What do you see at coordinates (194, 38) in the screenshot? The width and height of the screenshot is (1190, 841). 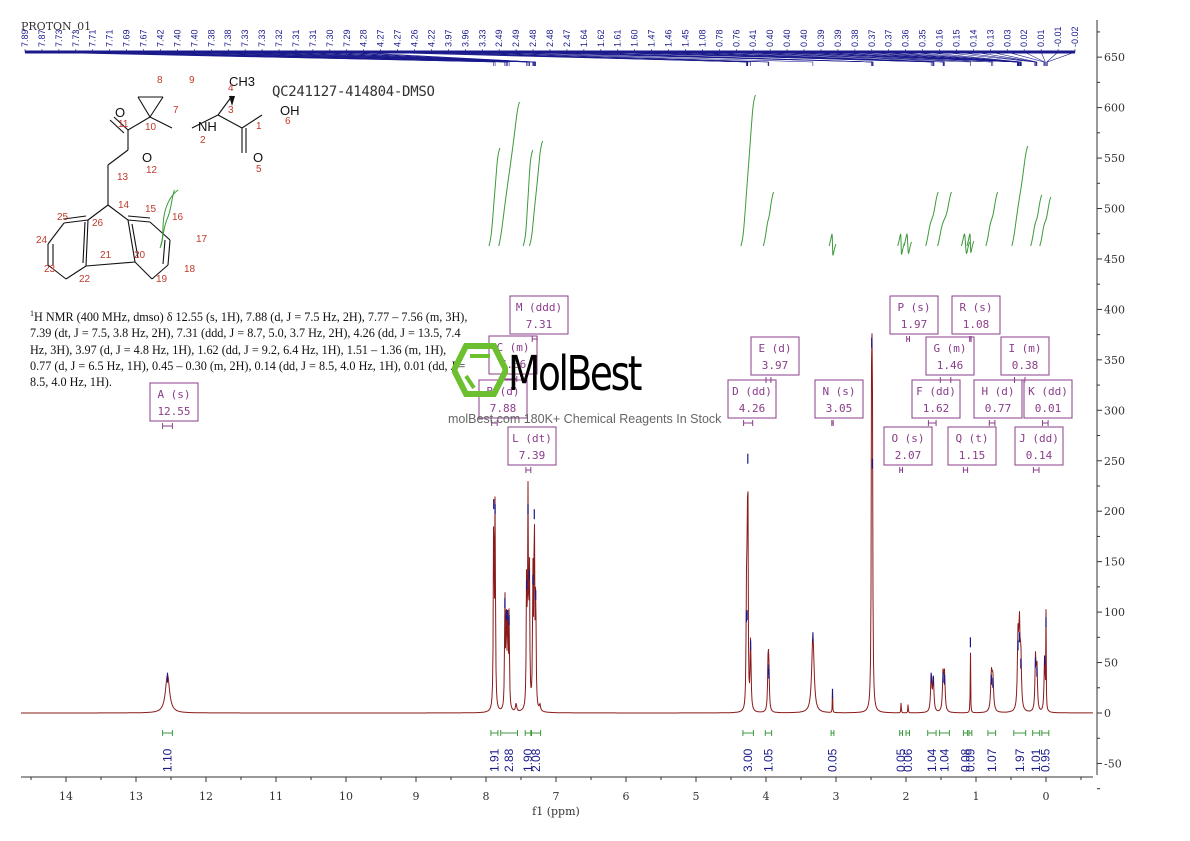 I see `peak-pick-label: 7.40` at bounding box center [194, 38].